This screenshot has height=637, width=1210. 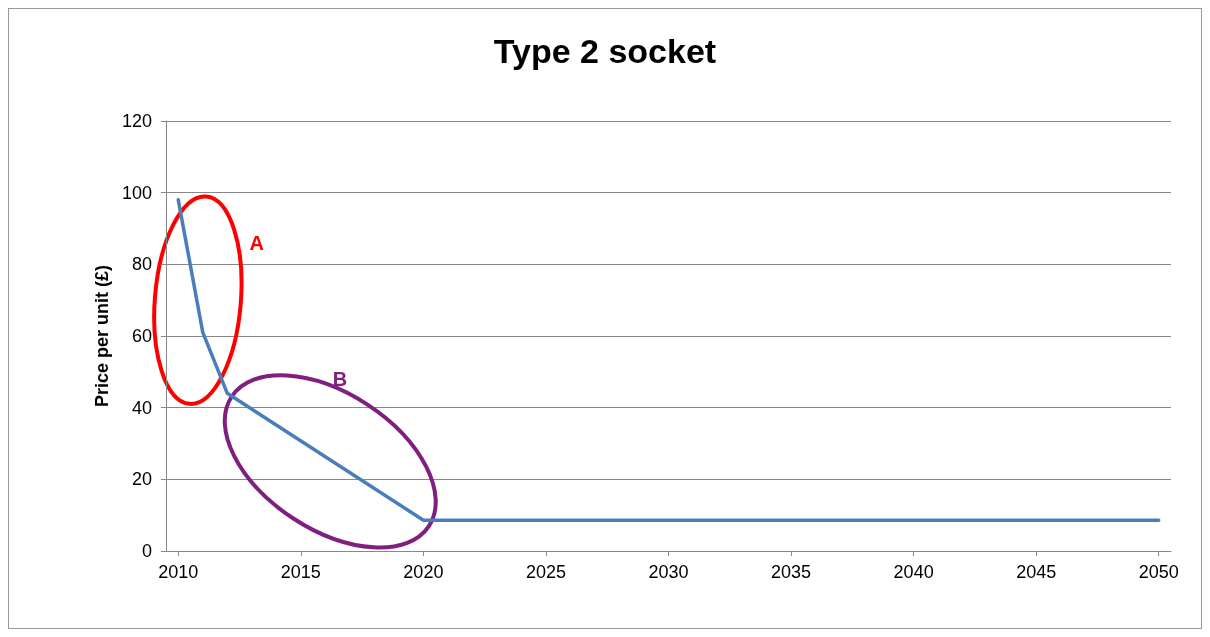 I want to click on x-tick-label: 2040, so click(x=913, y=572).